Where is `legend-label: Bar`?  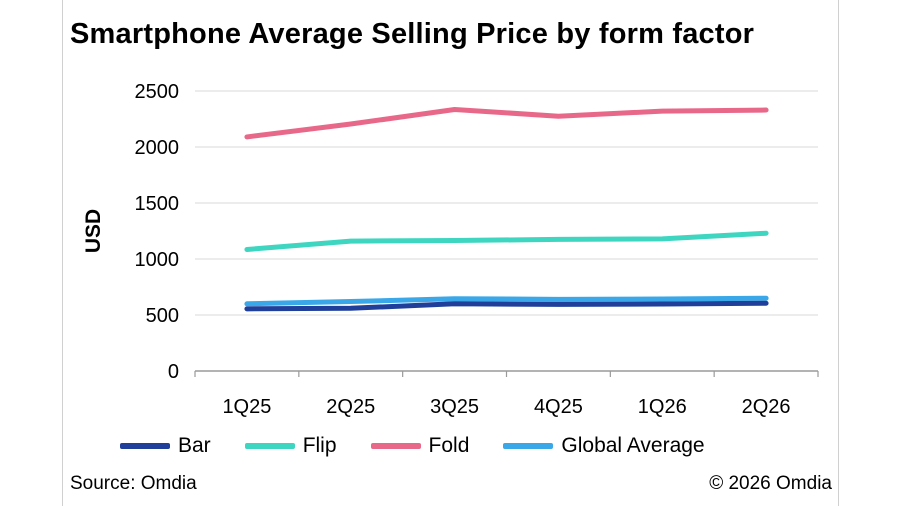 legend-label: Bar is located at coordinates (194, 445).